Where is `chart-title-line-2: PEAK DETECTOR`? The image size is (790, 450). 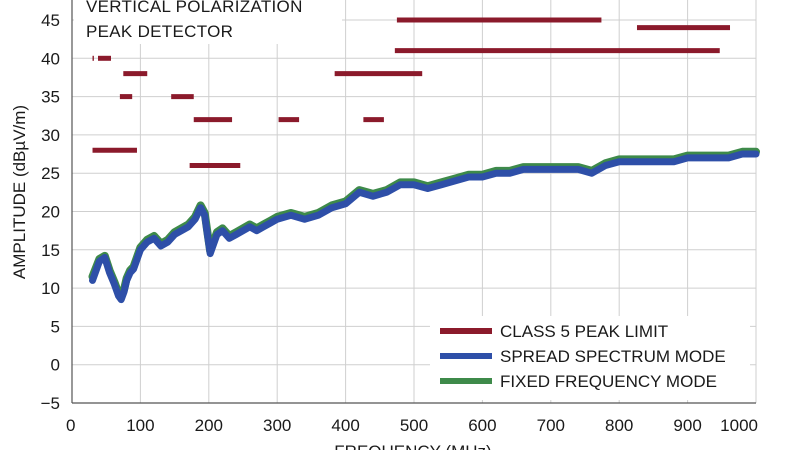
chart-title-line-2: PEAK DETECTOR is located at coordinates (159, 31).